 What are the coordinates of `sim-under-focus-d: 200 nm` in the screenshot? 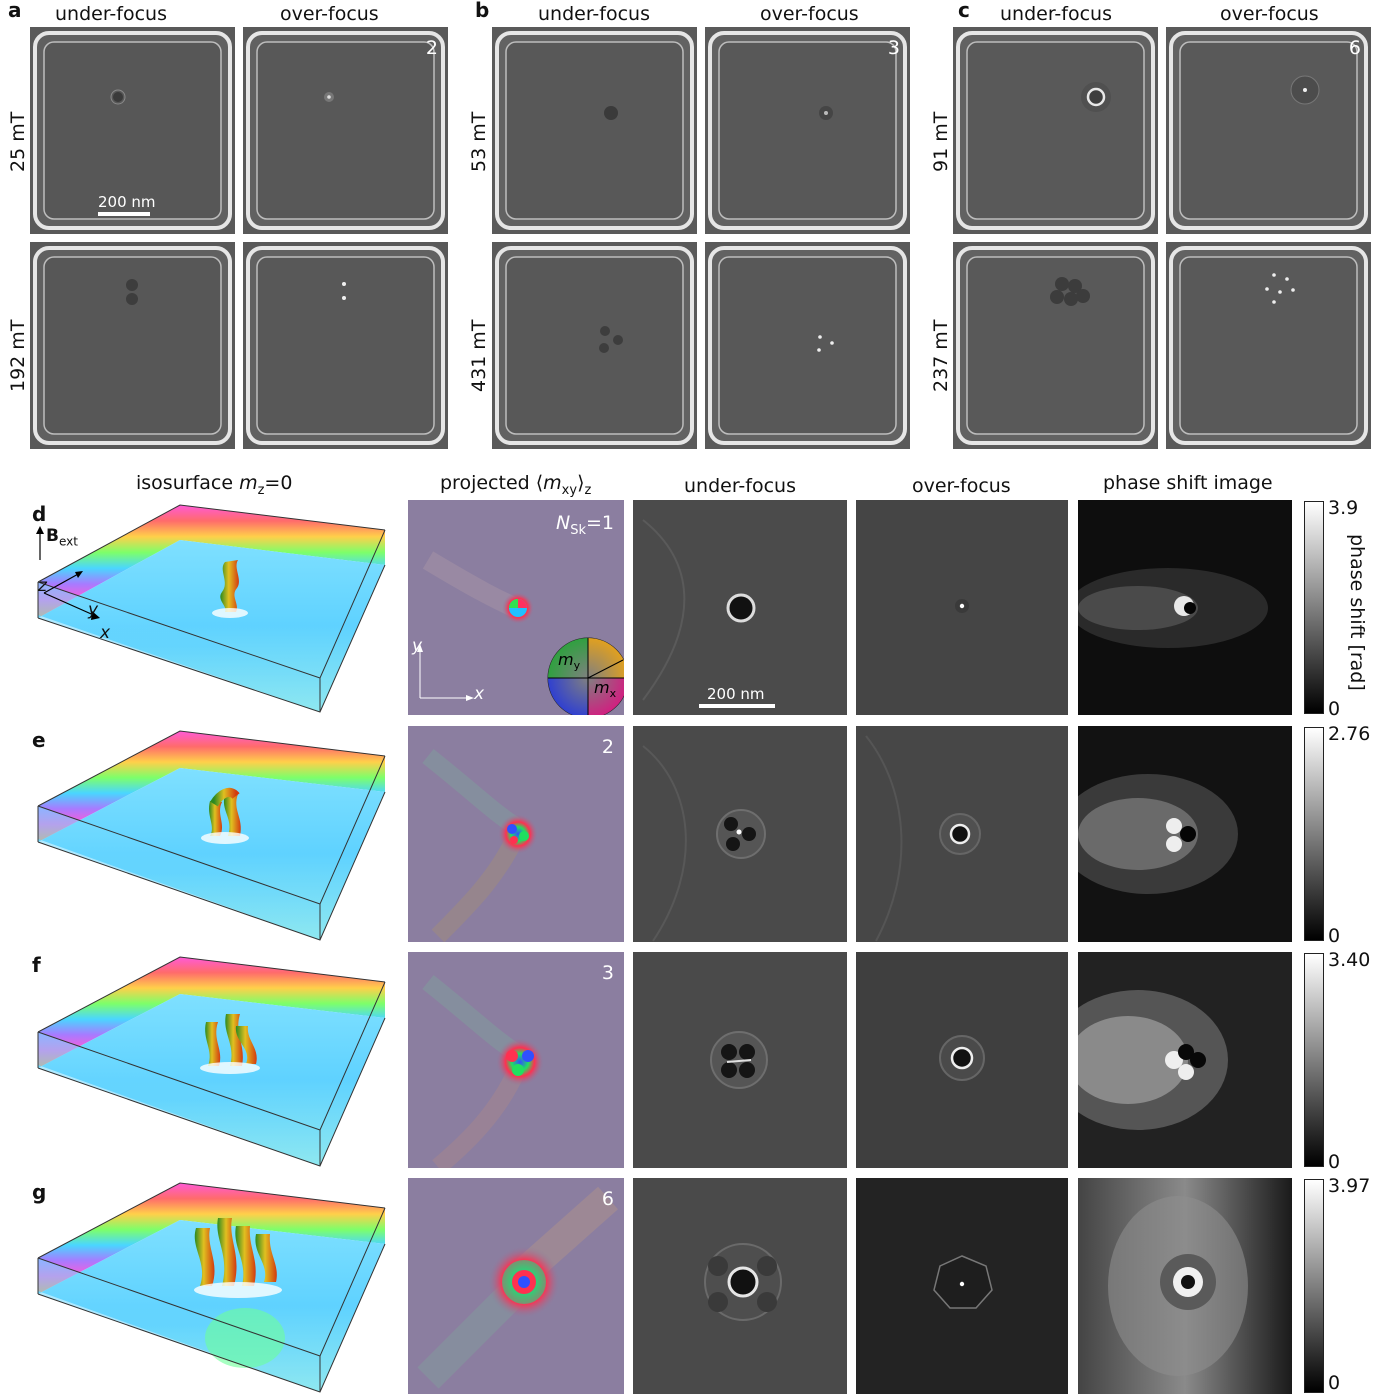 It's located at (740, 607).